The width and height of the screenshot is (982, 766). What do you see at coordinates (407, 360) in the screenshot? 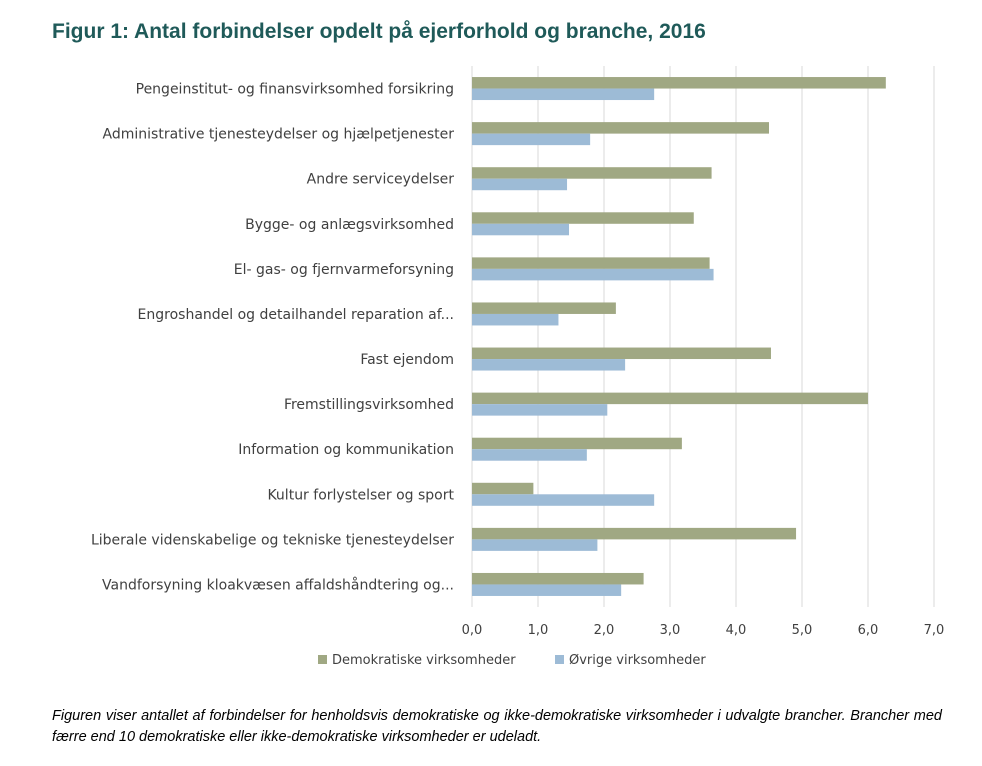
I see `category-label: Fast ejendom` at bounding box center [407, 360].